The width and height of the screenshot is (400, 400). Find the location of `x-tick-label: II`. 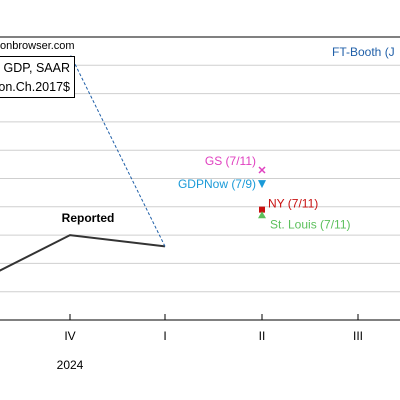

x-tick-label: II is located at coordinates (262, 336).